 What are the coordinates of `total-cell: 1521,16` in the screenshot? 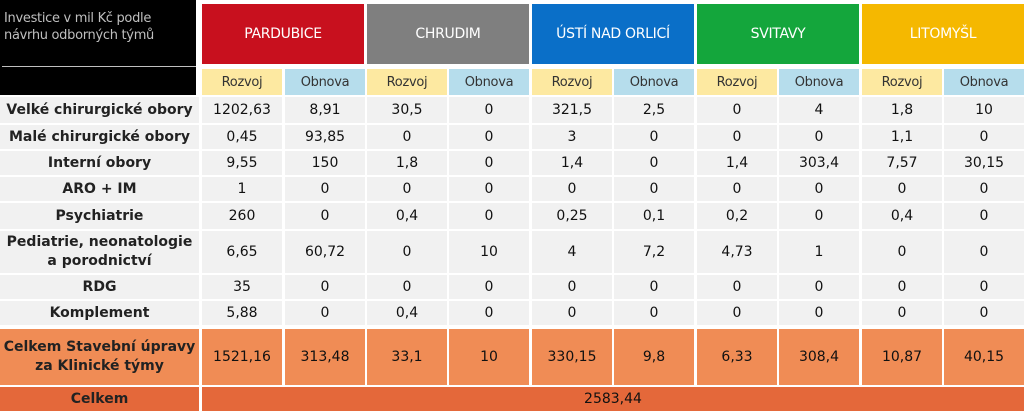 It's located at (242, 357).